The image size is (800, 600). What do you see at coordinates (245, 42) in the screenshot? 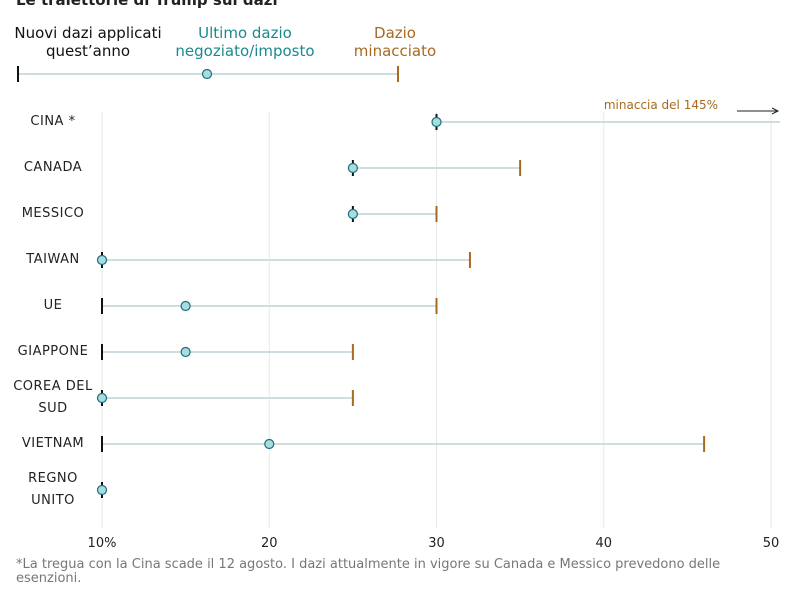
I see `legend-label: Ultimo dazio negoziato/imposto` at bounding box center [245, 42].